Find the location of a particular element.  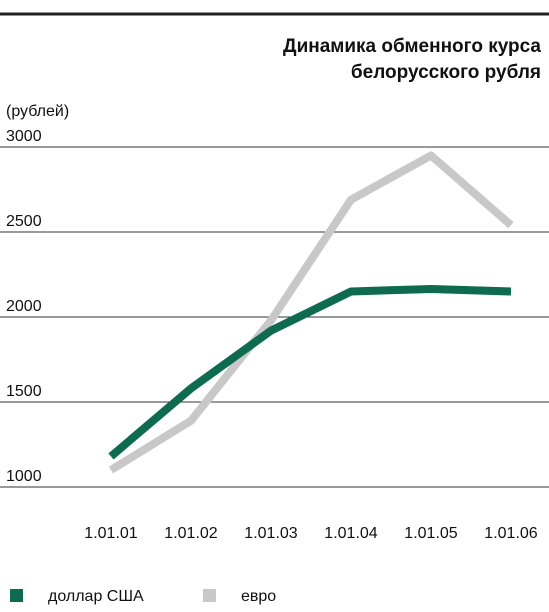

y-axis-label: (рублей) is located at coordinates (37, 111).